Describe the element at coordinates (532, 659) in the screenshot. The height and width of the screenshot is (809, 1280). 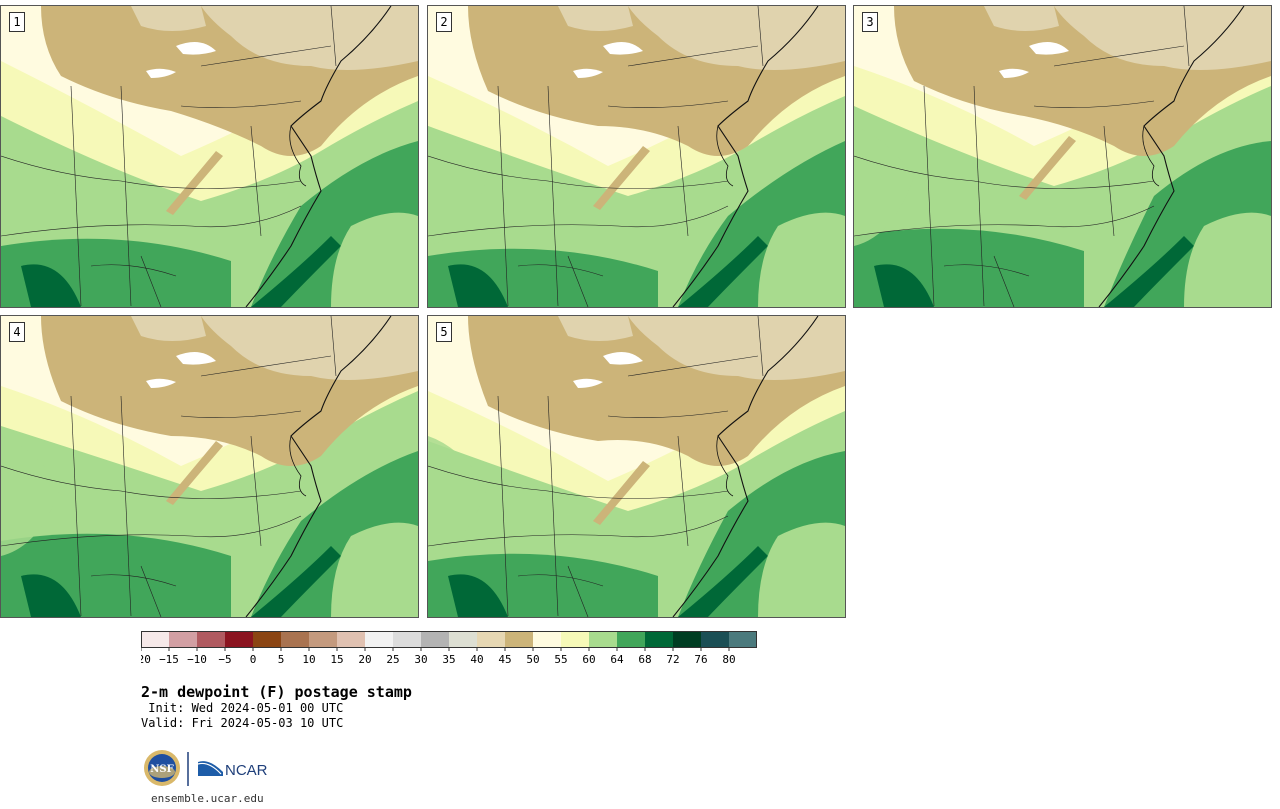
I see `colorbar-tick-label: 50` at that location.